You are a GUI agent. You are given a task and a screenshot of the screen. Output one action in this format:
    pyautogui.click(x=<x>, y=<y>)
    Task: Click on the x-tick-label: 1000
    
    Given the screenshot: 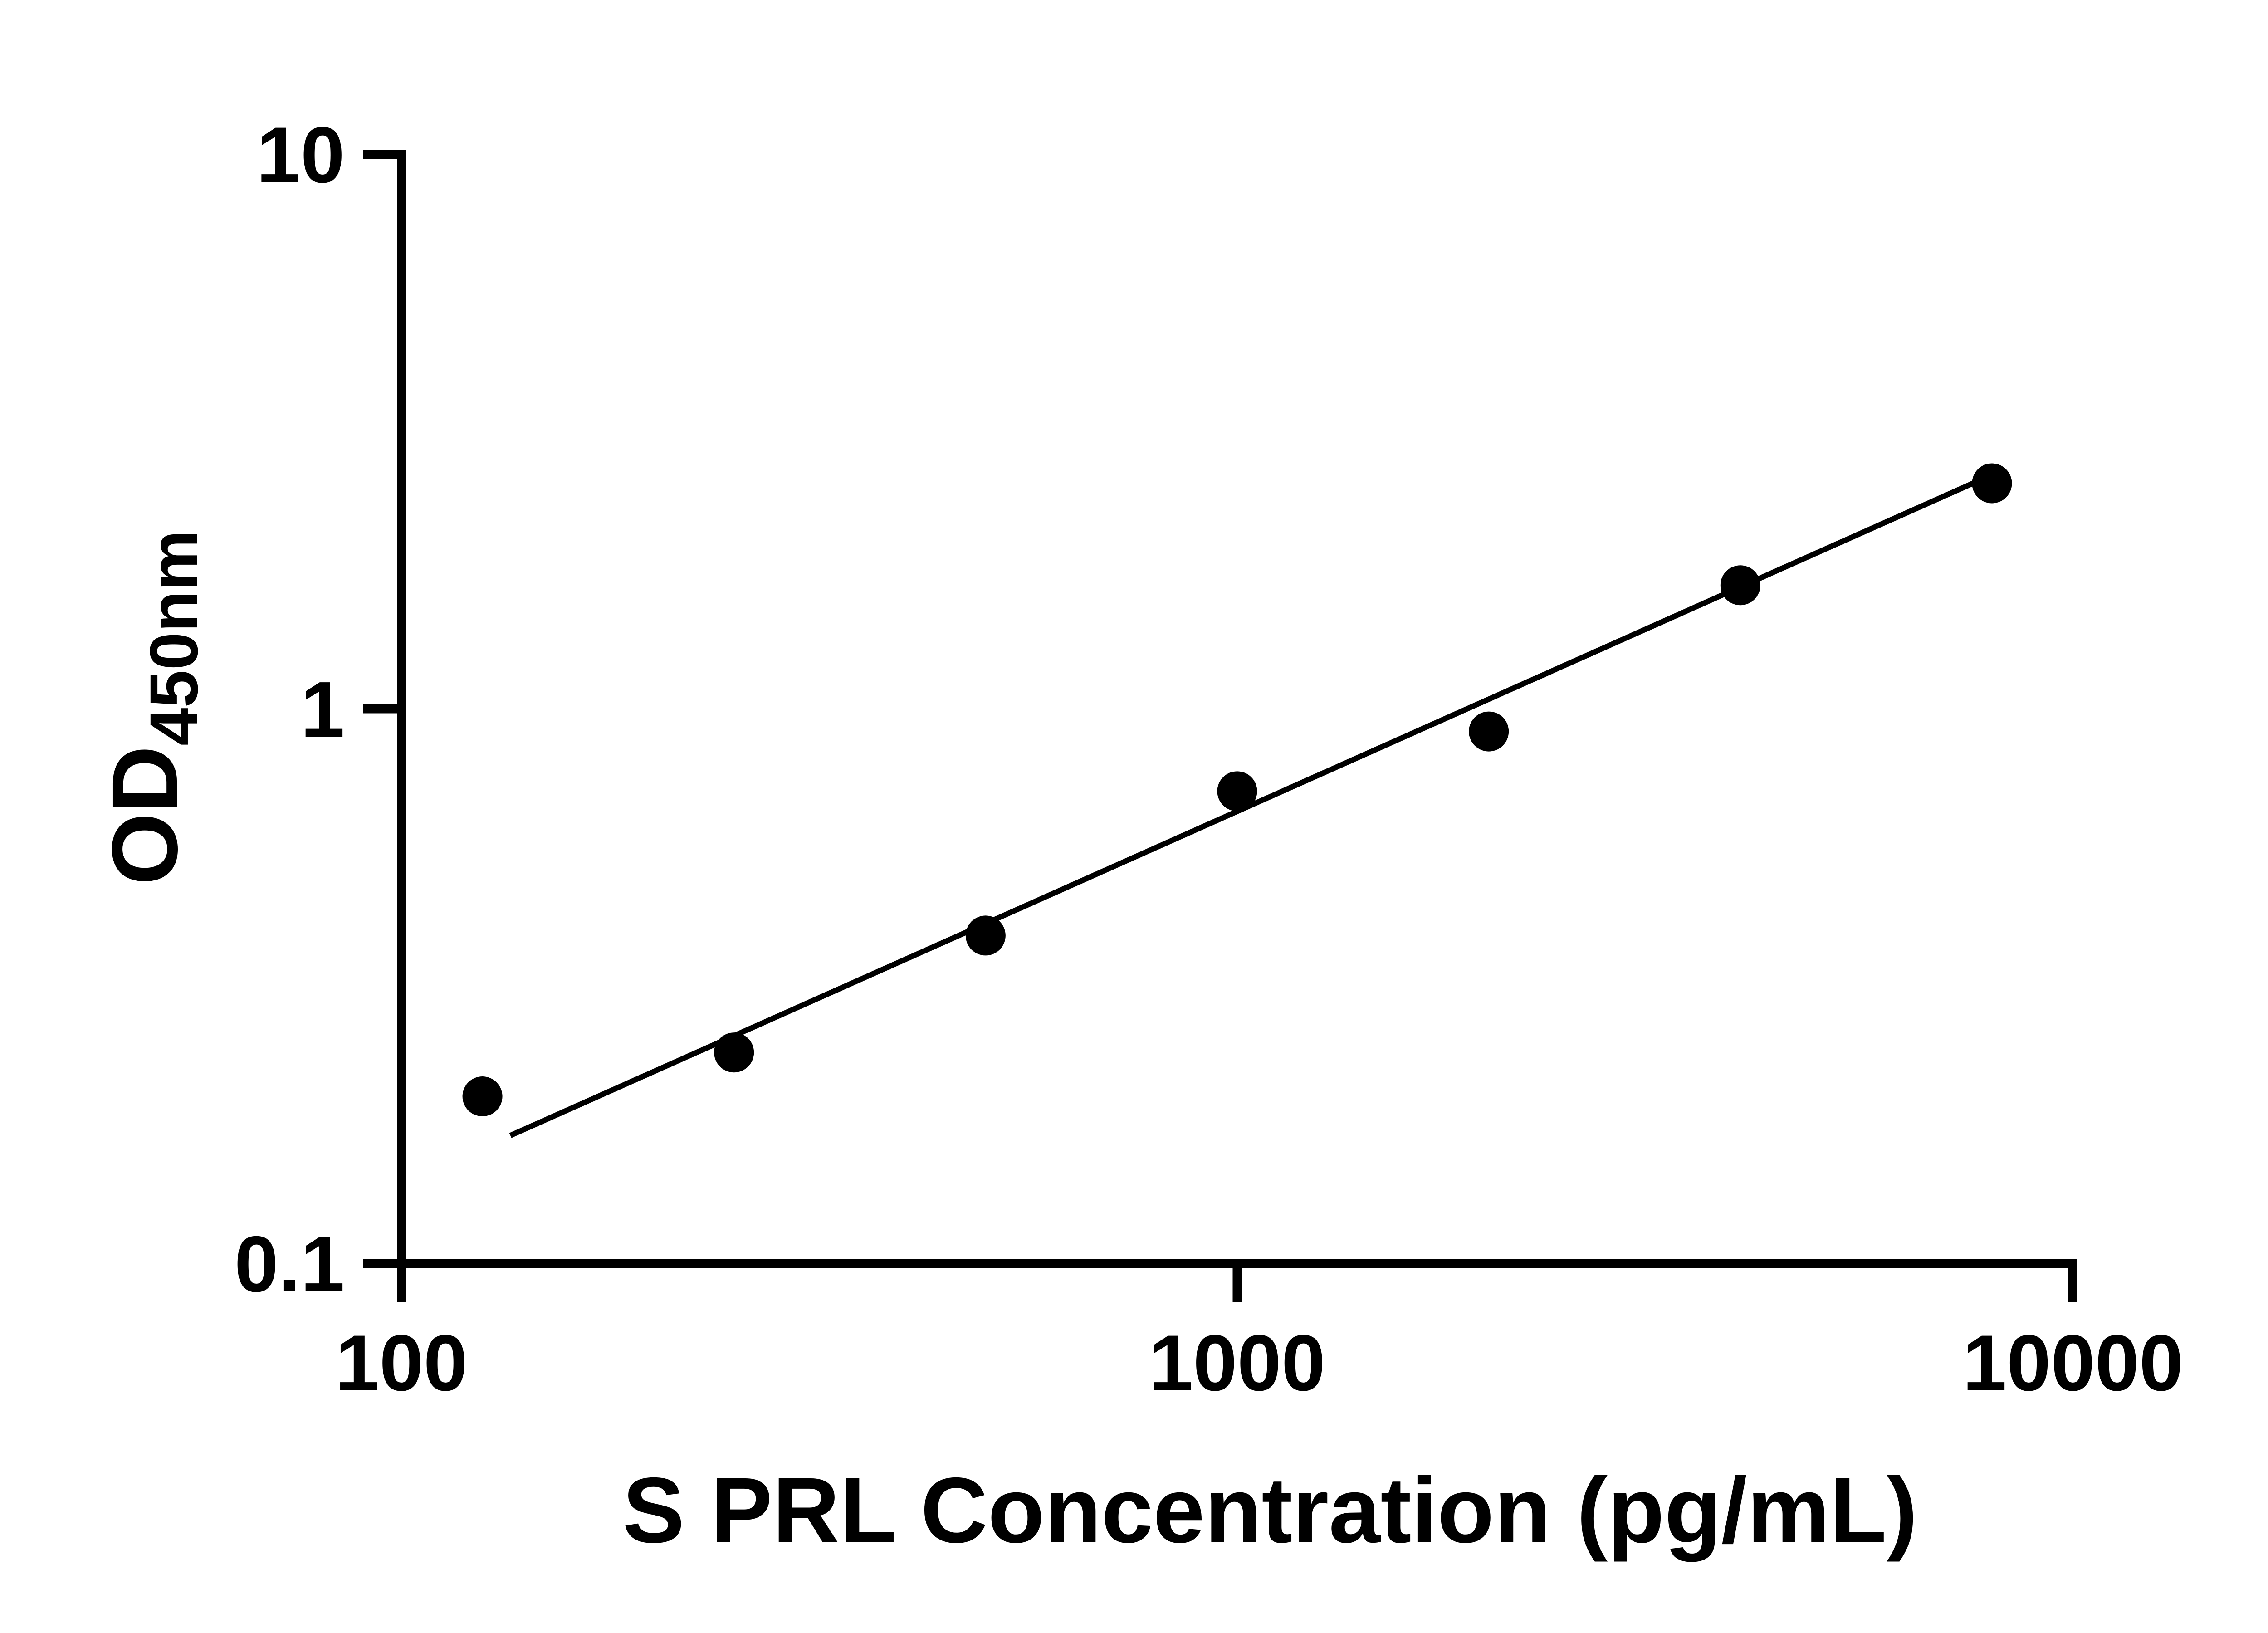 What is the action you would take?
    pyautogui.click(x=1237, y=1363)
    